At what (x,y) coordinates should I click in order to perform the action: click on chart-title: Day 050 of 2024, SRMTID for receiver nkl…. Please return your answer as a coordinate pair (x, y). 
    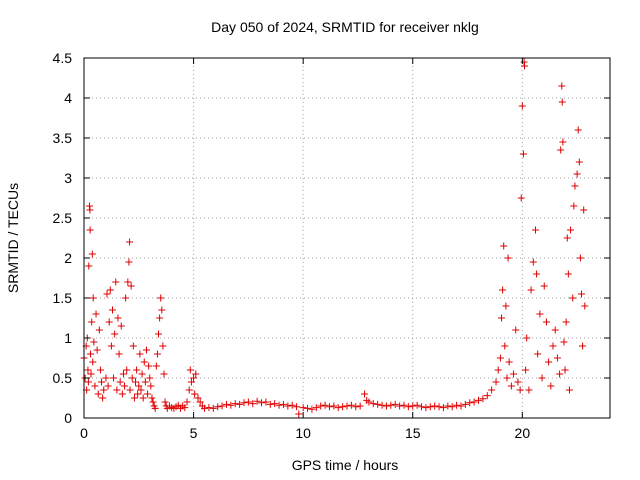
    Looking at the image, I should click on (345, 27).